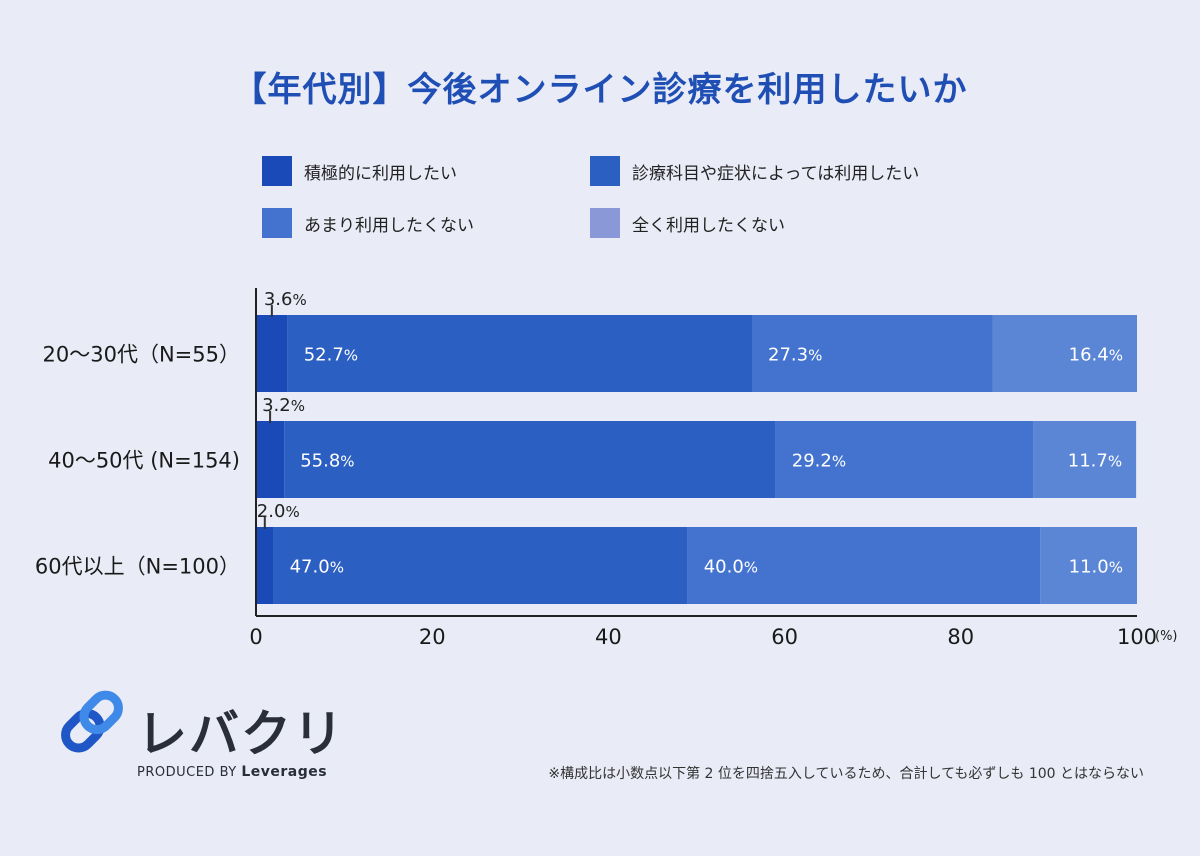  What do you see at coordinates (1166, 636) in the screenshot?
I see `x-axis-unit: (%)` at bounding box center [1166, 636].